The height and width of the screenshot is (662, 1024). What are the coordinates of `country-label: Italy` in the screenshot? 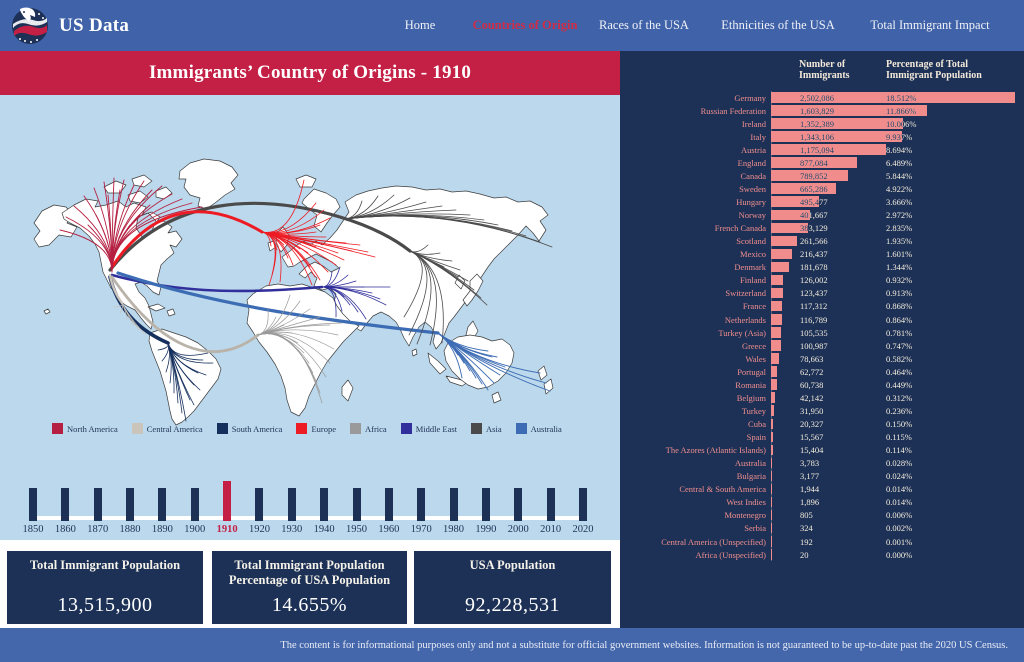 It's located at (758, 136).